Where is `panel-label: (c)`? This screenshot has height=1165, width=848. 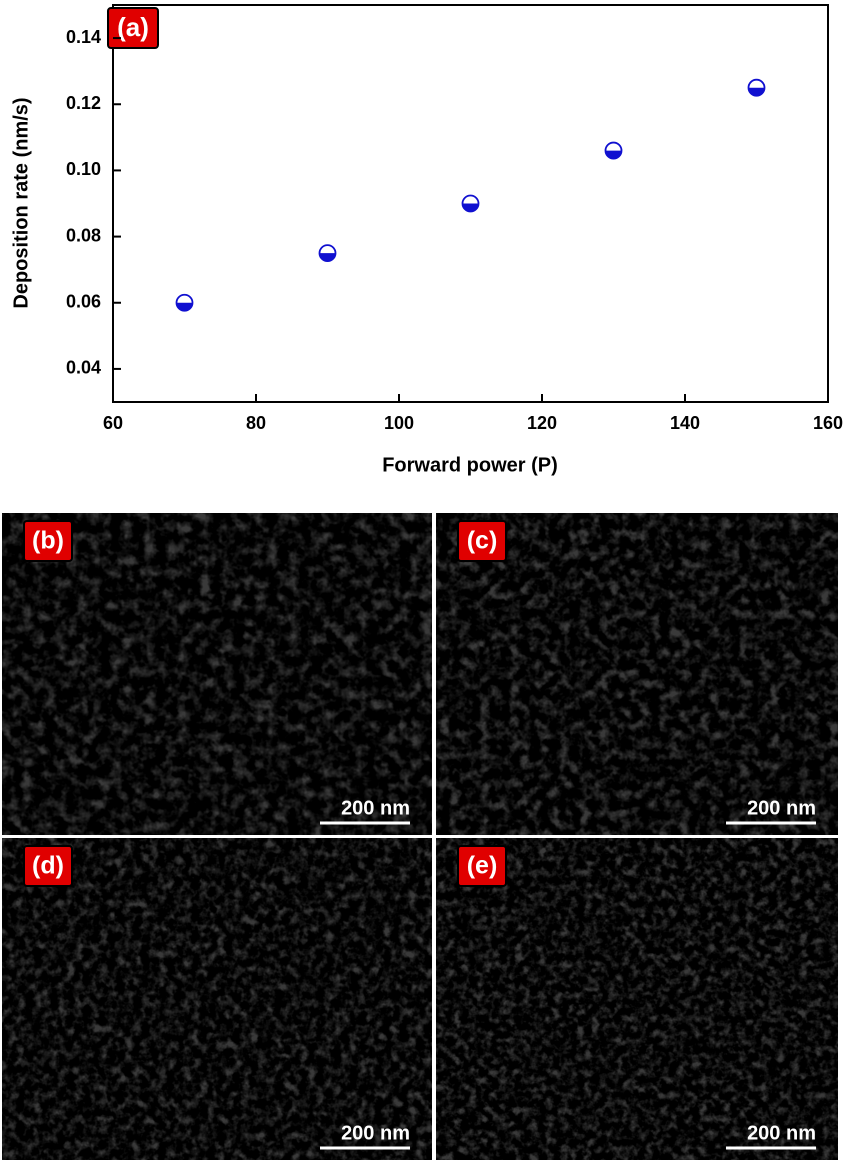
panel-label: (c) is located at coordinates (482, 541).